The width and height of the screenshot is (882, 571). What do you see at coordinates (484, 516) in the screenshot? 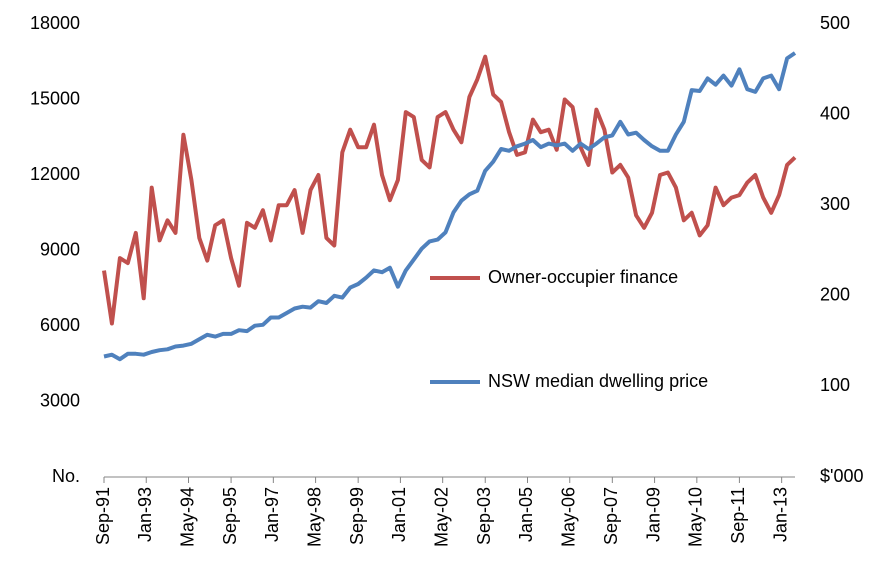
I see `x-tick-label: Sep-03` at bounding box center [484, 516].